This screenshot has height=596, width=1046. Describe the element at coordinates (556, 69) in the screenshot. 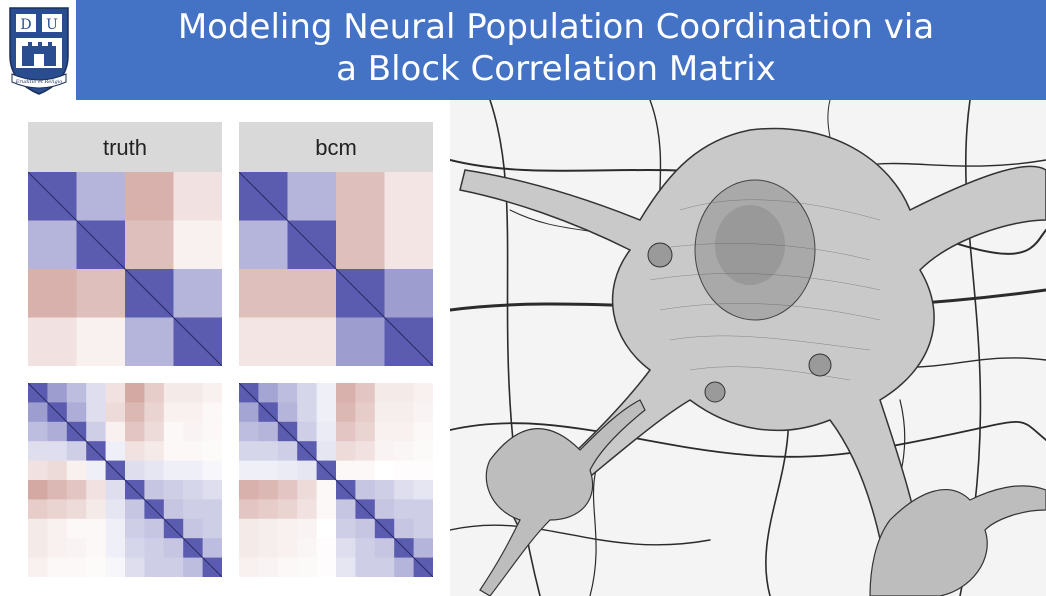

I see `slide-title-line-2: a Block Correlation Matrix` at that location.